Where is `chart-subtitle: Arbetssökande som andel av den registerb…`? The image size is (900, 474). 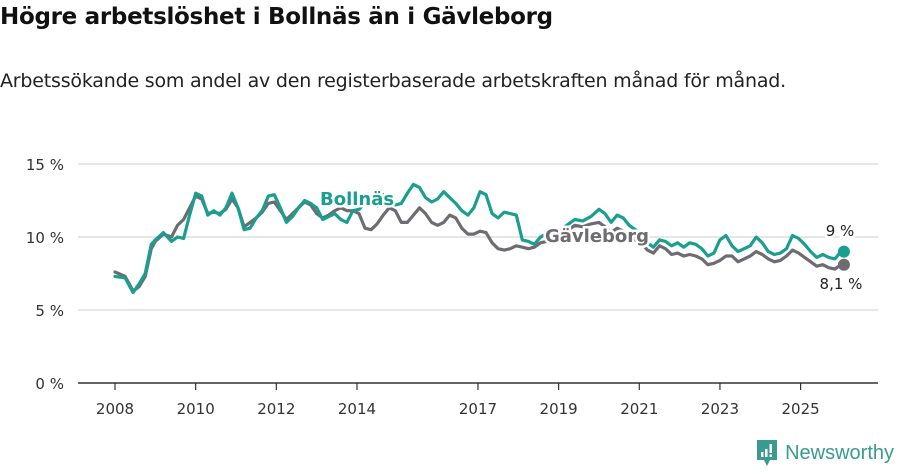
chart-subtitle: Arbetssökande som andel av den registerb… is located at coordinates (393, 81).